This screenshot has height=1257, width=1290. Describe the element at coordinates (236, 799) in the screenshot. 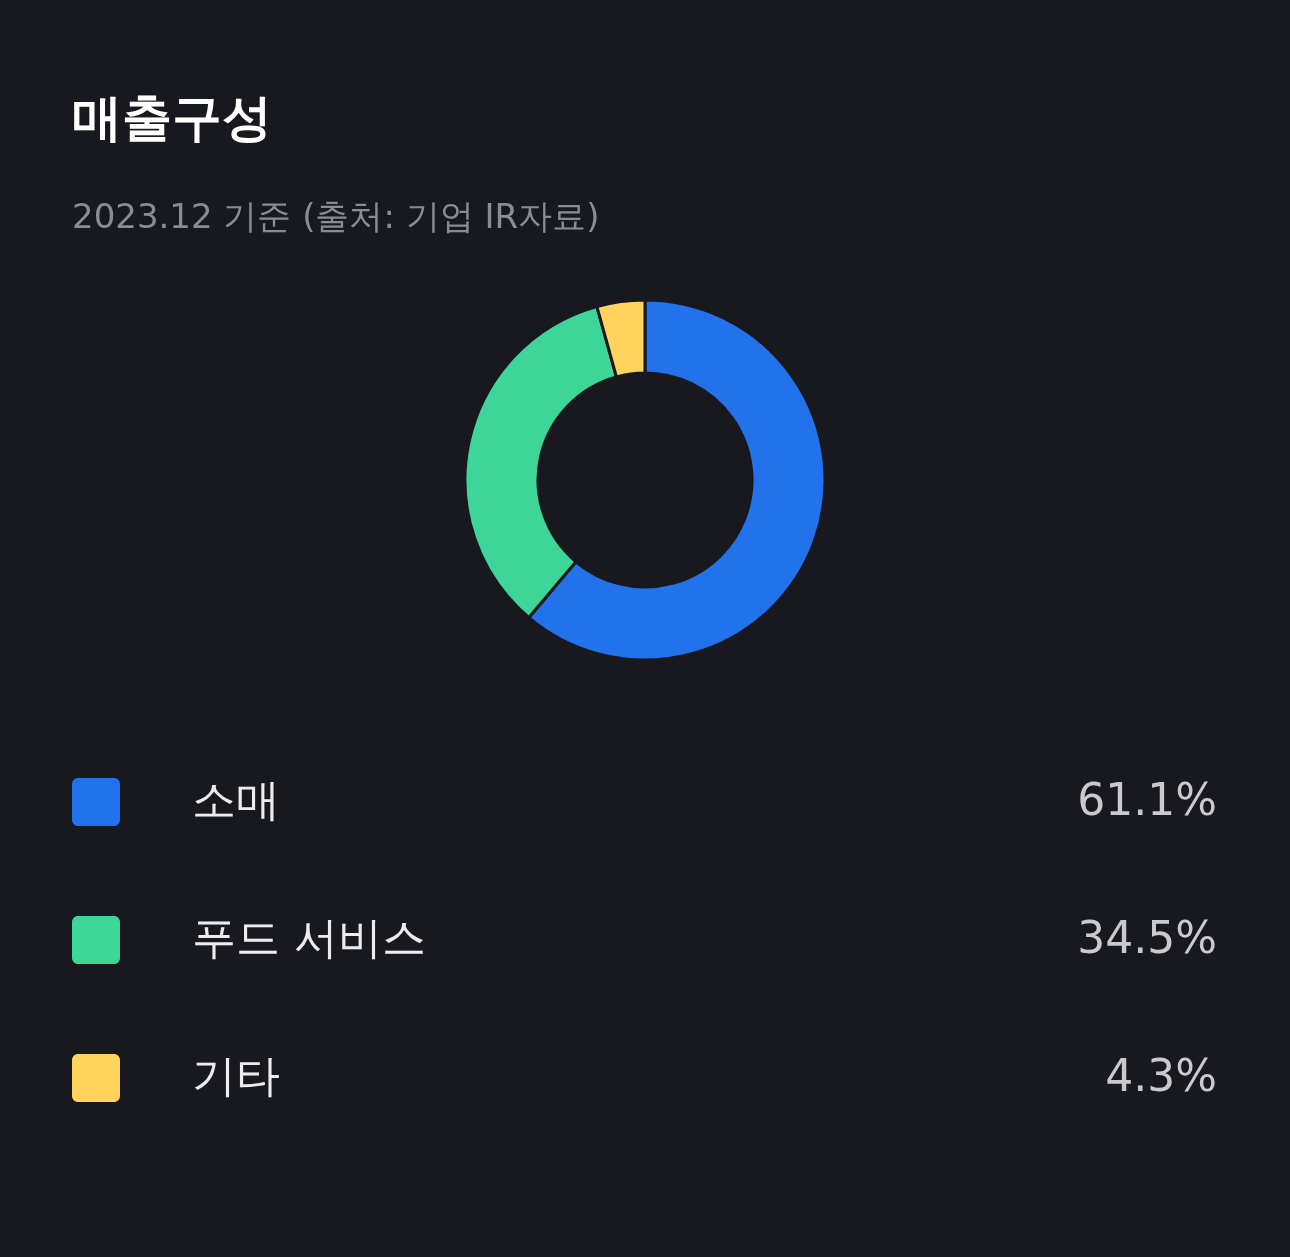

I see `legend-label: 소매` at that location.